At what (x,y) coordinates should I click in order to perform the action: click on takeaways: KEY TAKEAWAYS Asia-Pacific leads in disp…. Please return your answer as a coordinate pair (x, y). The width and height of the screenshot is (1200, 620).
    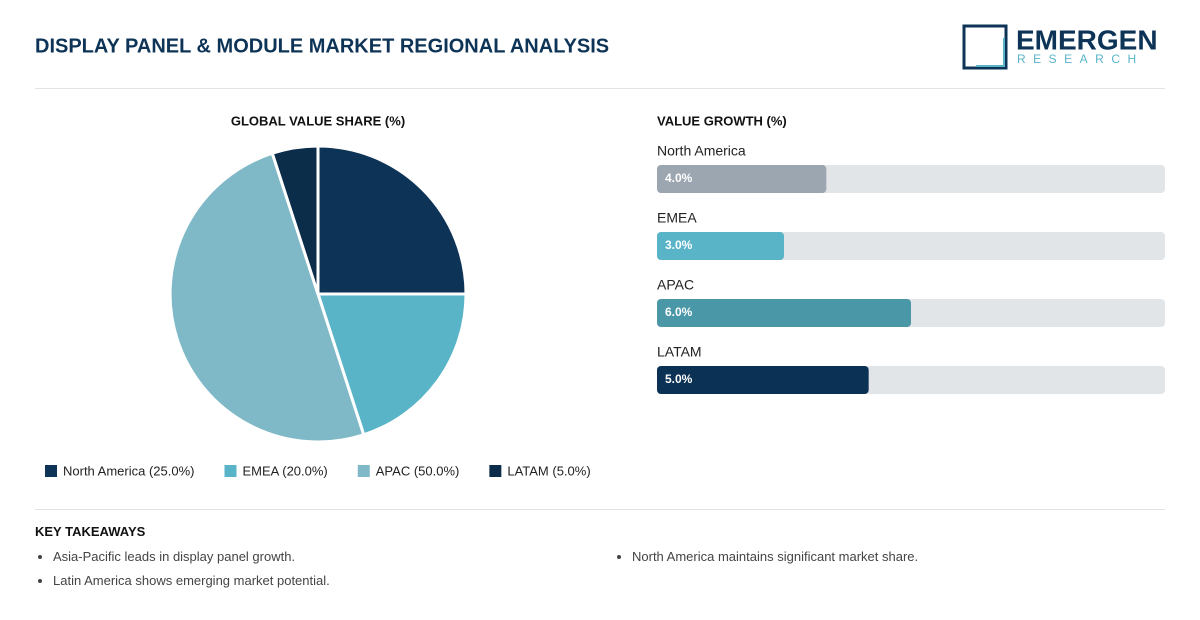
    Looking at the image, I should click on (600, 556).